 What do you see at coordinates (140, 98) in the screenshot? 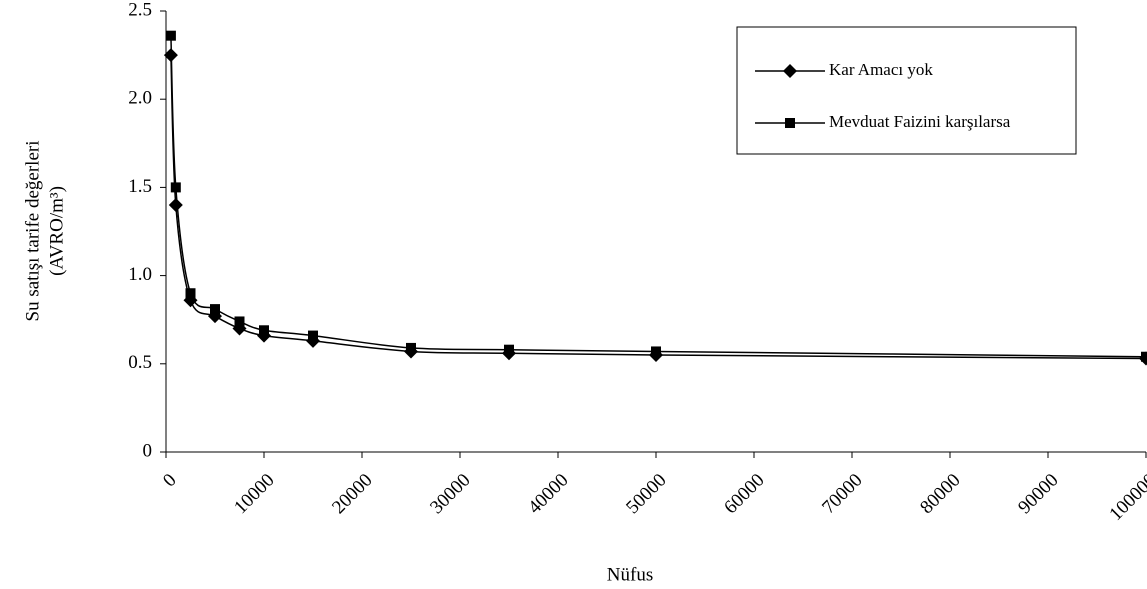
I see `y-tick-label: 2.0` at bounding box center [140, 98].